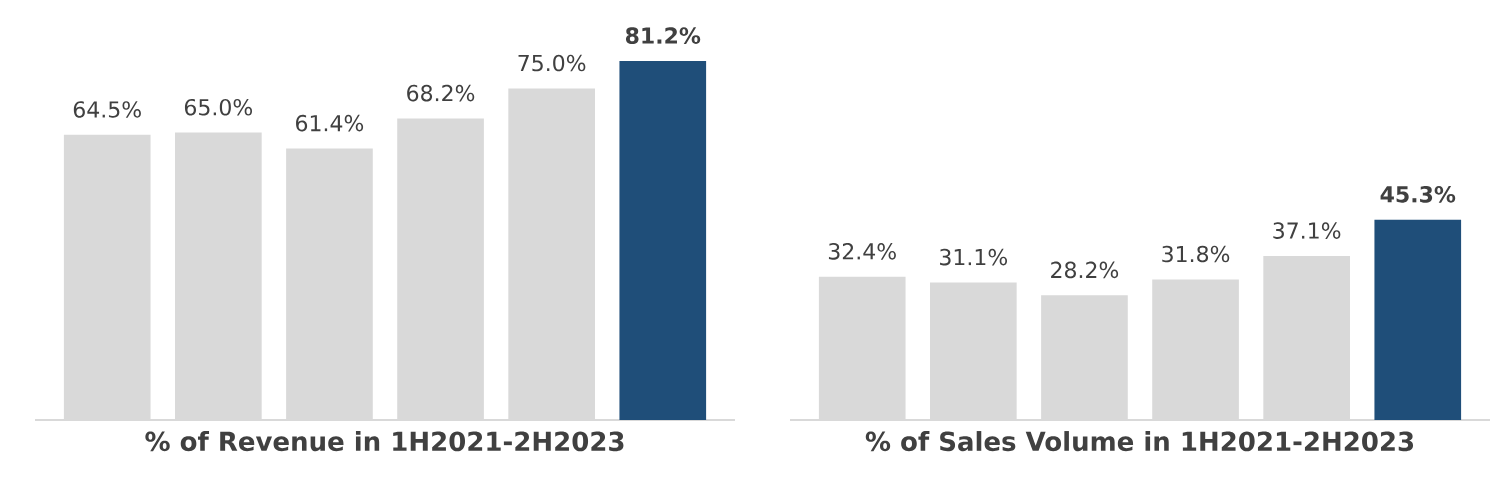 The height and width of the screenshot is (480, 1510). What do you see at coordinates (1196, 254) in the screenshot?
I see `data-label: 31.8%` at bounding box center [1196, 254].